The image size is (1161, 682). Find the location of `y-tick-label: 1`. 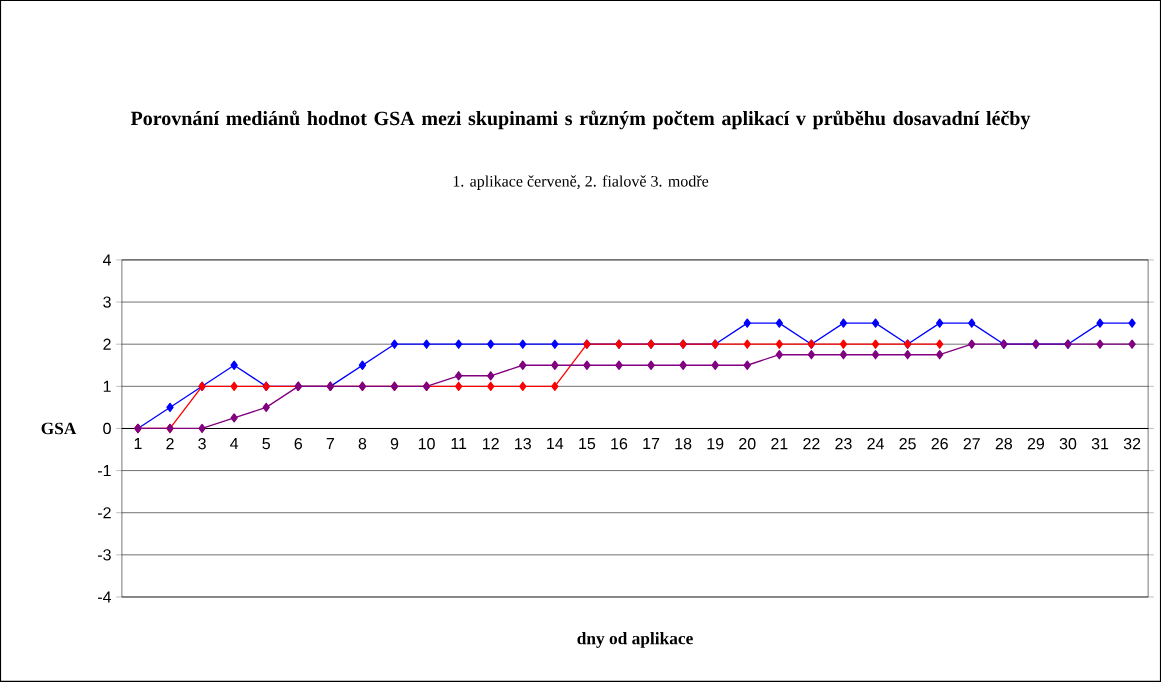

y-tick-label: 1 is located at coordinates (107, 386).